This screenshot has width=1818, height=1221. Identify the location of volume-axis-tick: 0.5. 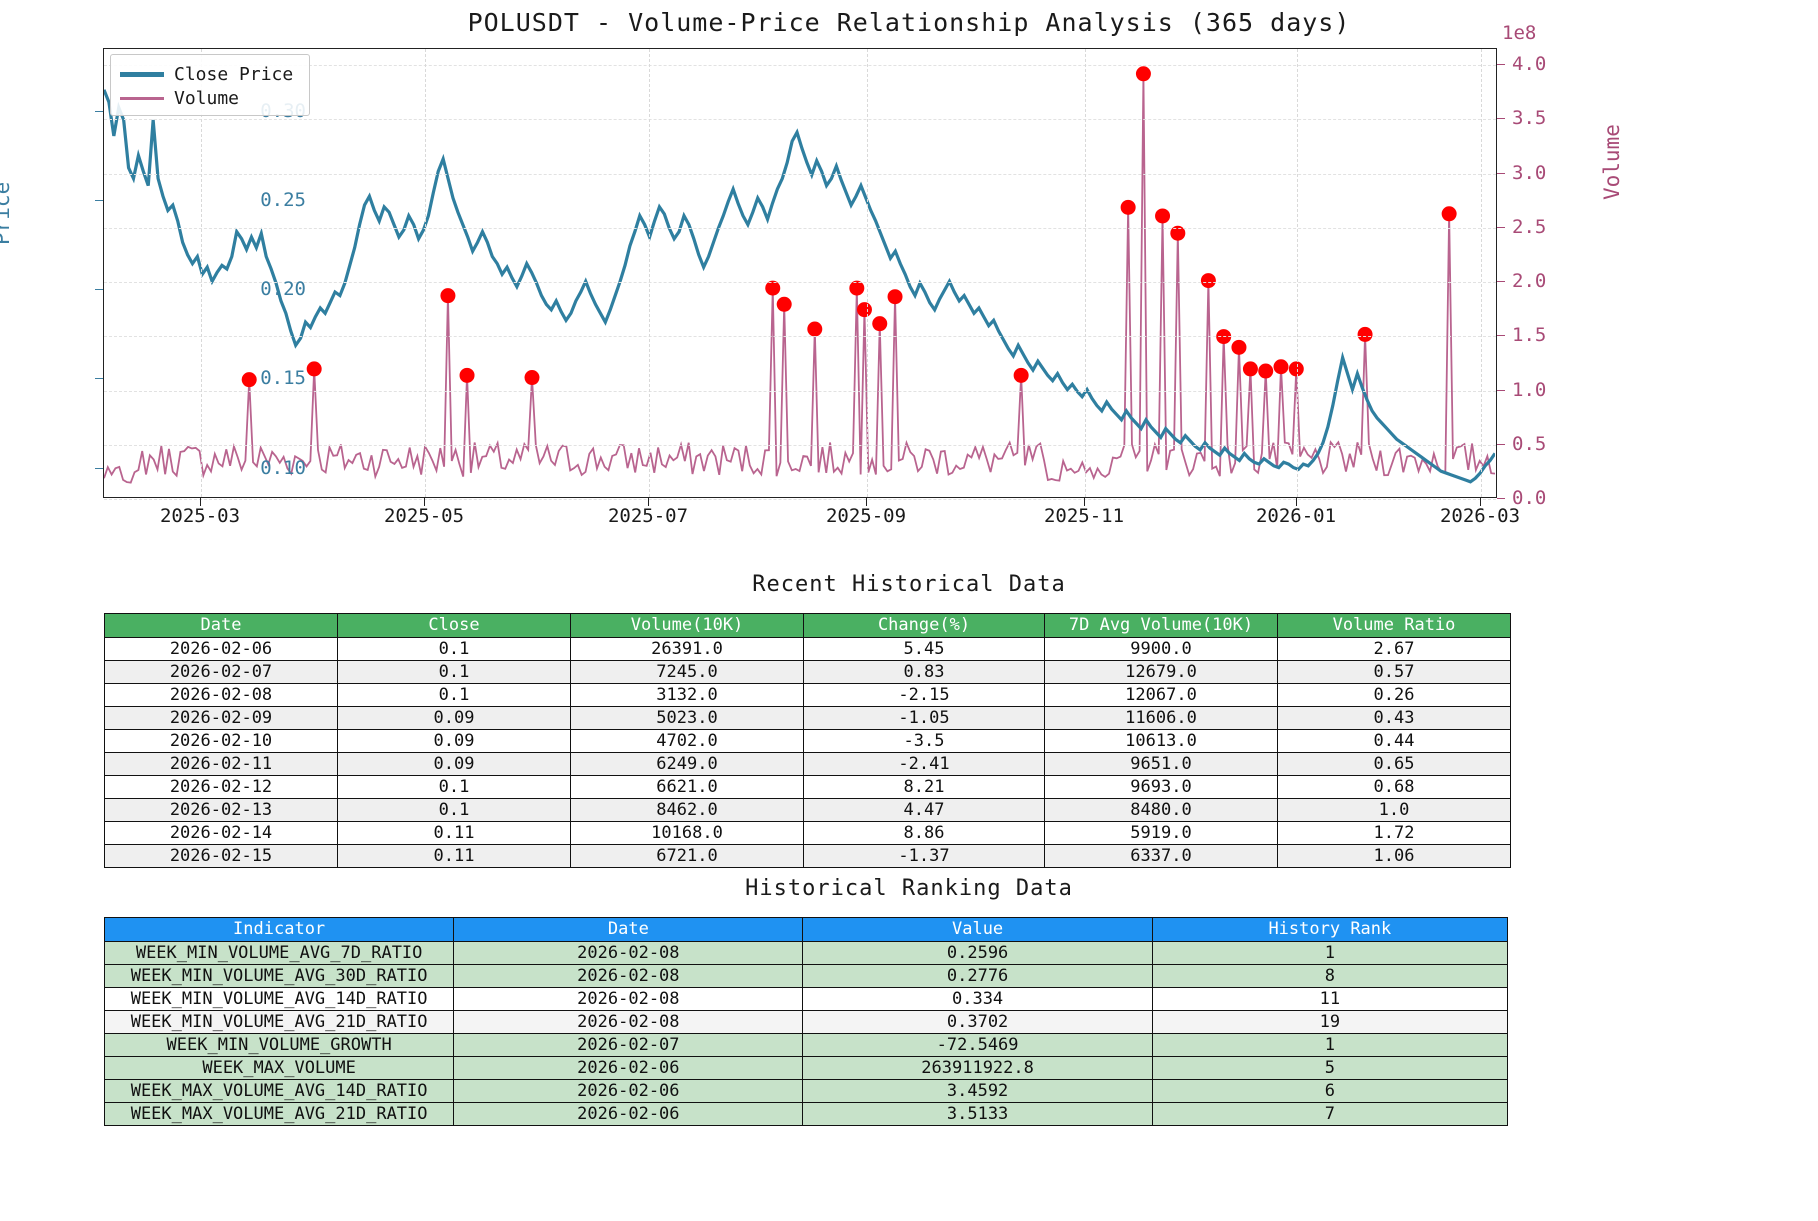
(1529, 443).